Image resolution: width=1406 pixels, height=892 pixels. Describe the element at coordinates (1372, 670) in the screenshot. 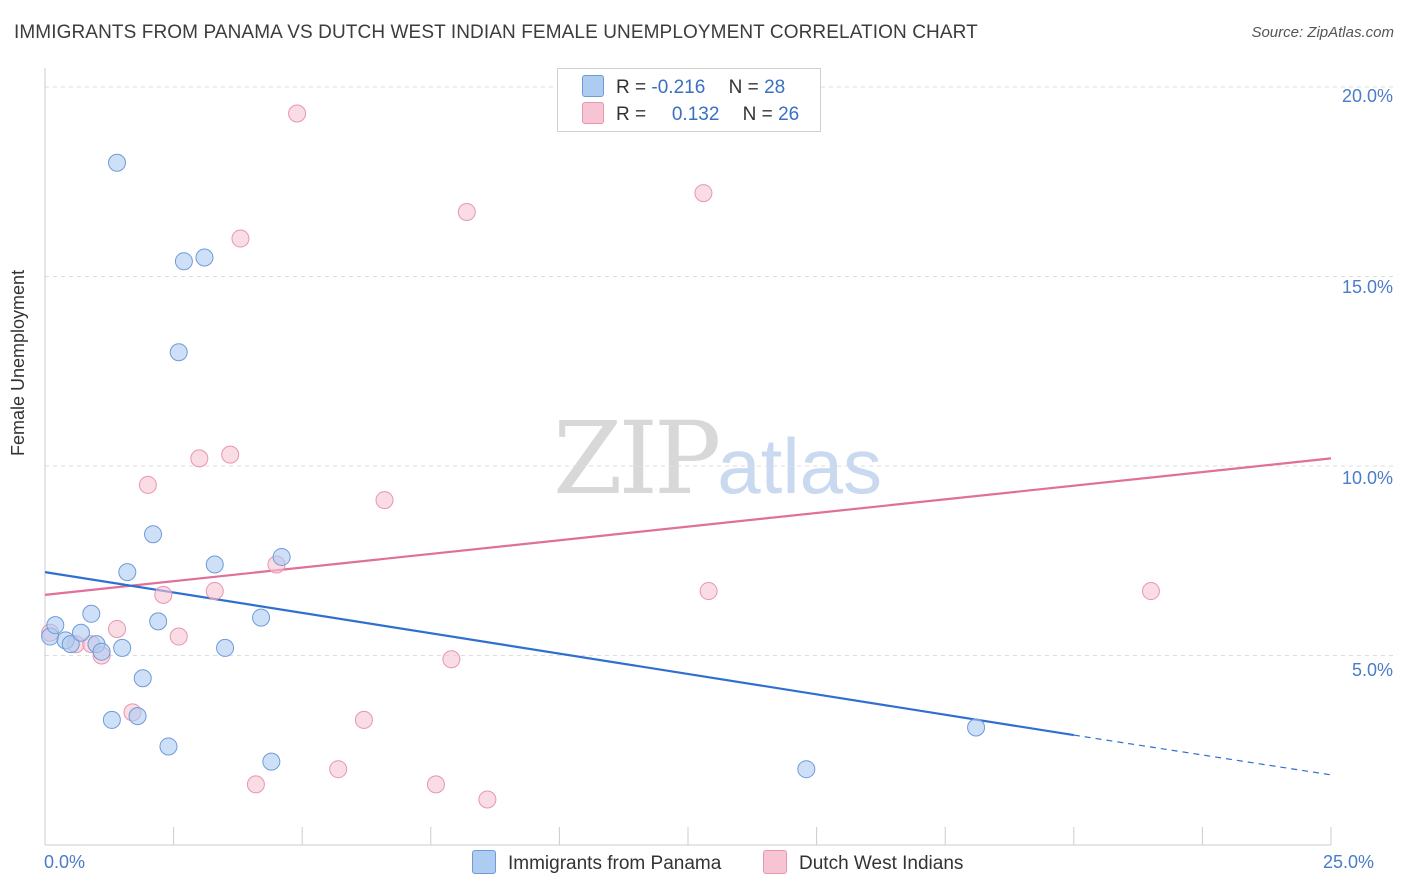

I see `y-tick-label-5: 5.0%` at that location.